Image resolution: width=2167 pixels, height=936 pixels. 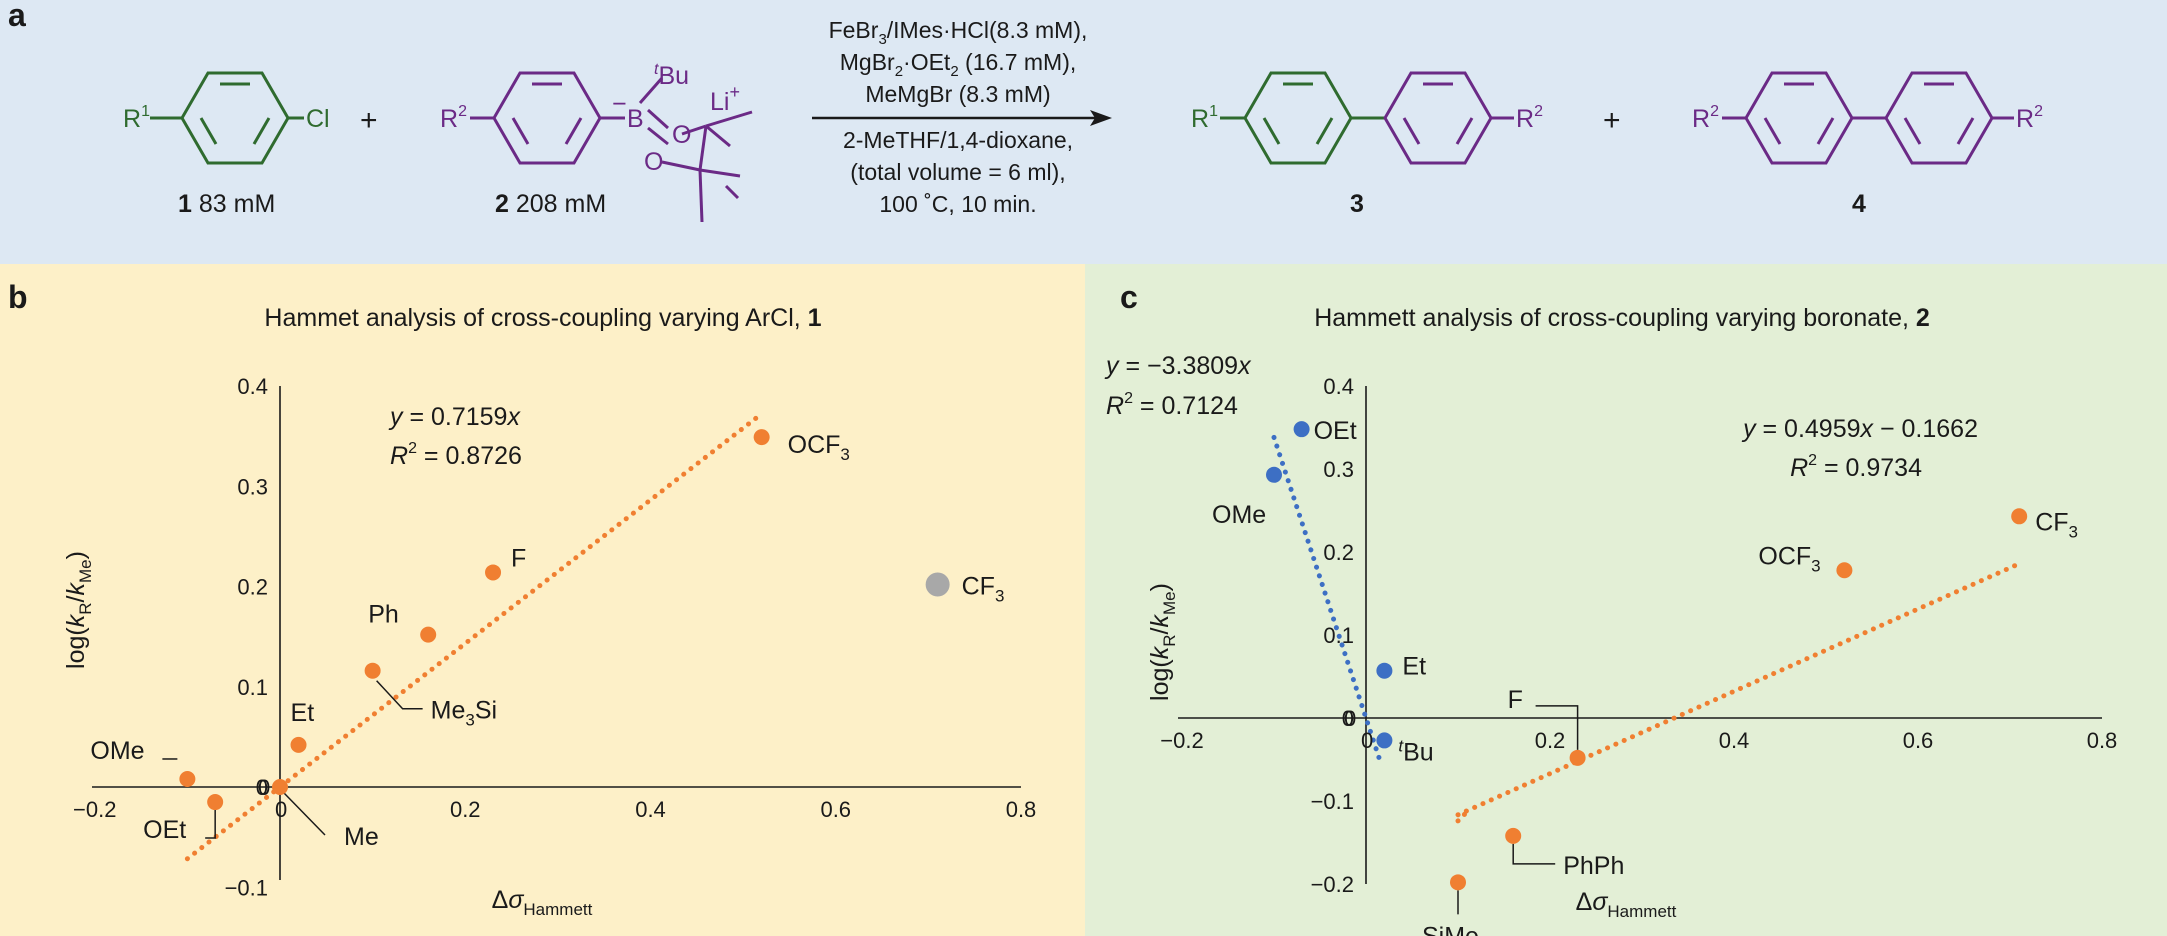 What do you see at coordinates (635, 119) in the screenshot?
I see `boron-atom: B` at bounding box center [635, 119].